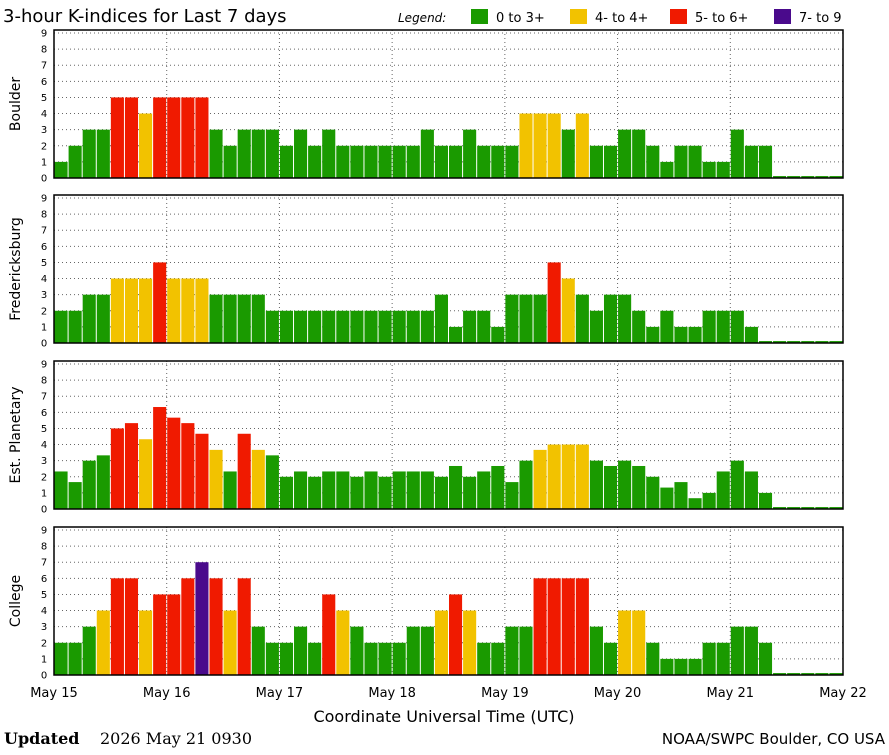 The height and width of the screenshot is (755, 889). Describe the element at coordinates (520, 18) in the screenshot. I see `legend-entry-label: 0 to 3+` at that location.